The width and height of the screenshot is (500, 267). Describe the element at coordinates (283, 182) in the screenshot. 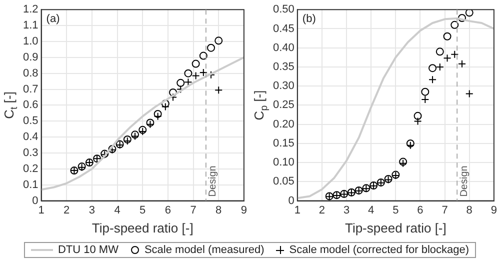

I see `y-tick-label: 0.05` at that location.